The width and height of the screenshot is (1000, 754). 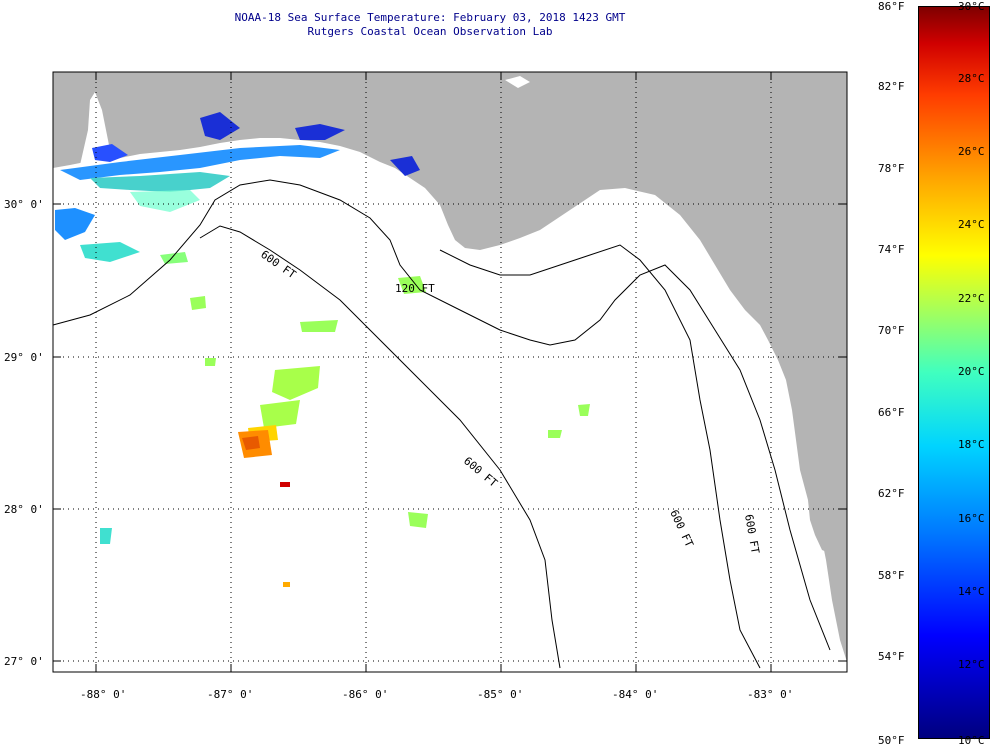 What do you see at coordinates (891, 86) in the screenshot?
I see `f-label-82: 82°F` at bounding box center [891, 86].